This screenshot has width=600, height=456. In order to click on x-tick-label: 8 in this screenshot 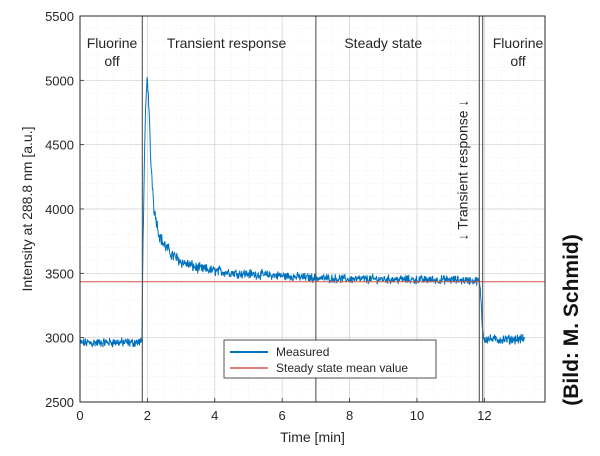, I will do `click(349, 415)`.